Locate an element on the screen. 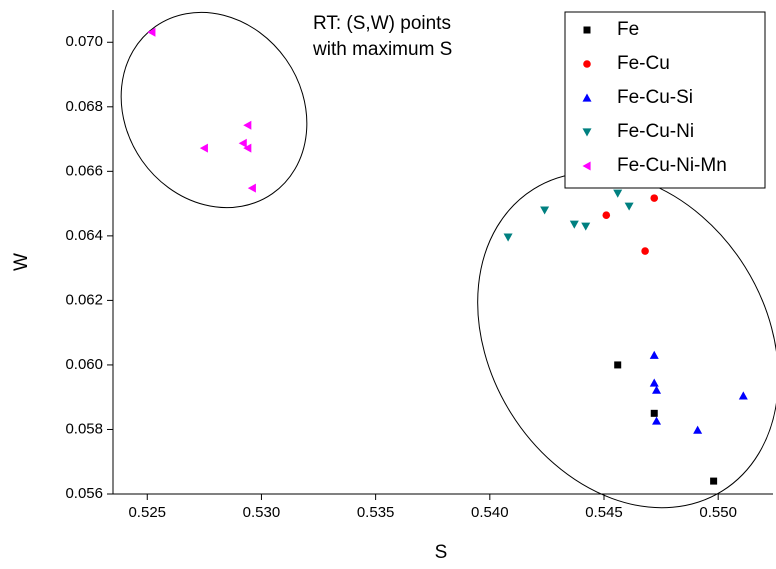 The width and height of the screenshot is (776, 569). legend-label: Fe is located at coordinates (628, 29).